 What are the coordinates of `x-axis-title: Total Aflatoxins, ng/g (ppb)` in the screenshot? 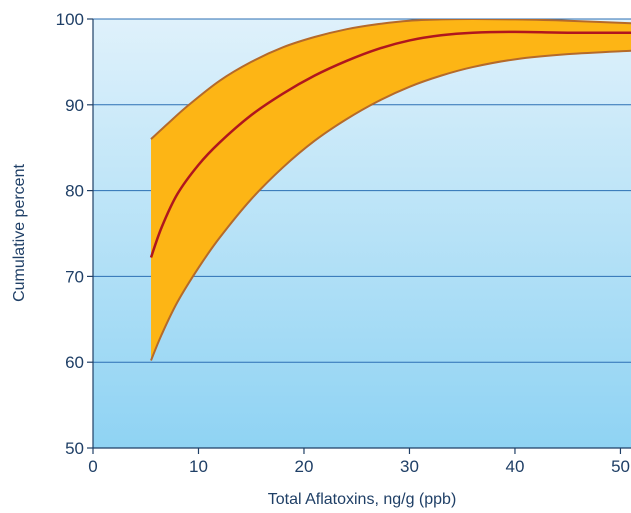 It's located at (362, 499).